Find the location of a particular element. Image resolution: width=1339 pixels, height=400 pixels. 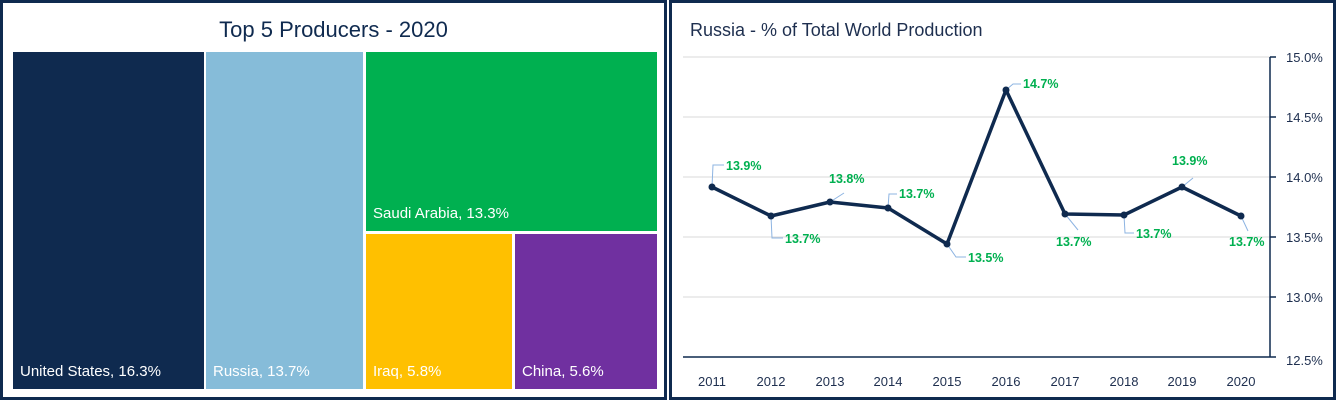

data-label: 14.7% is located at coordinates (1040, 84).